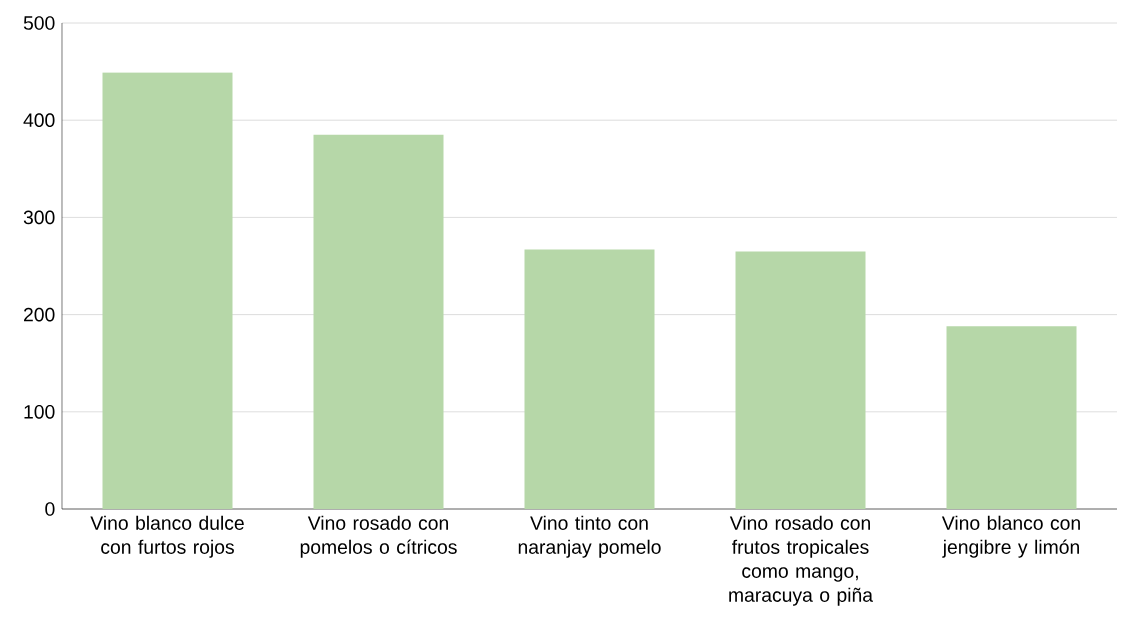  What do you see at coordinates (167, 536) in the screenshot?
I see `x-tick-label: Vino blanco dulce con furtos rojos` at bounding box center [167, 536].